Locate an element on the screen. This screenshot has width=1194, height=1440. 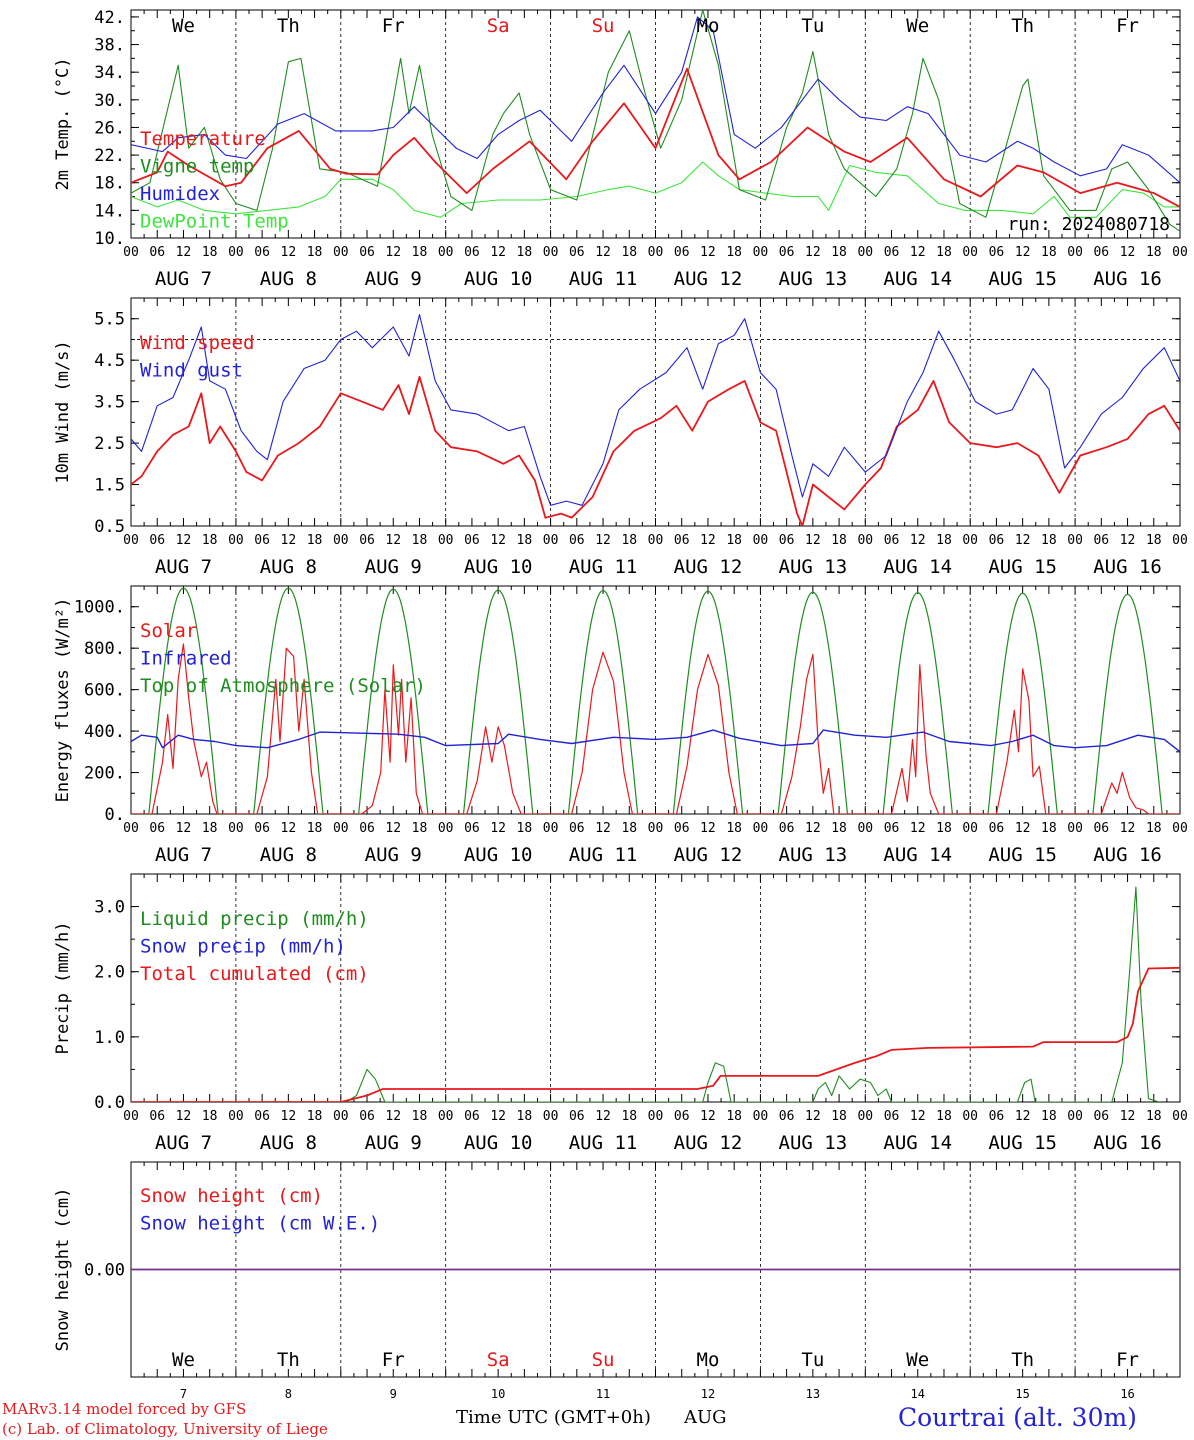
day-label-bottom: Sa is located at coordinates (498, 1360).